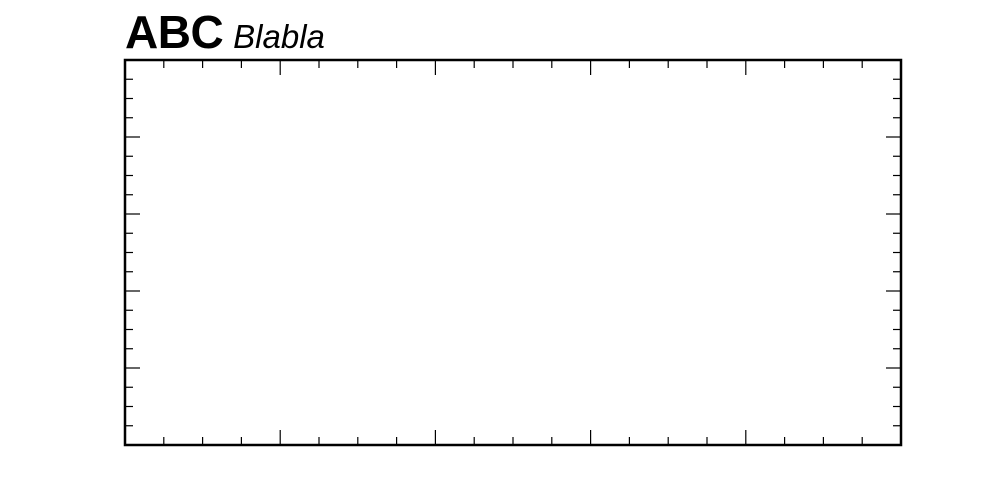  I want to click on chart-title-bold: ABC, so click(174, 32).